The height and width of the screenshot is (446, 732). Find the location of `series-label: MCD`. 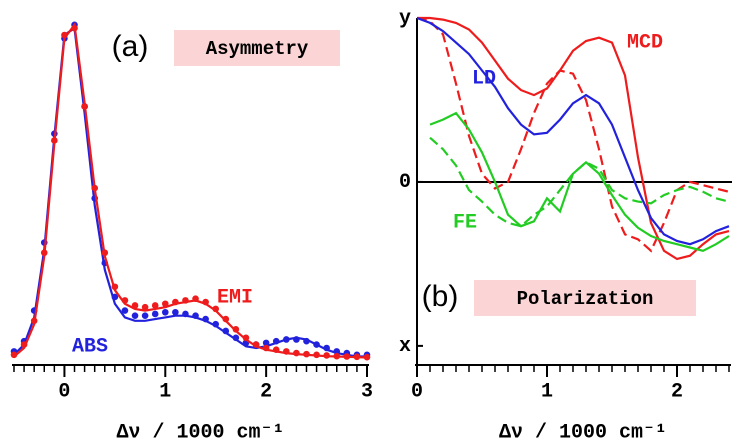

series-label: MCD is located at coordinates (645, 42).